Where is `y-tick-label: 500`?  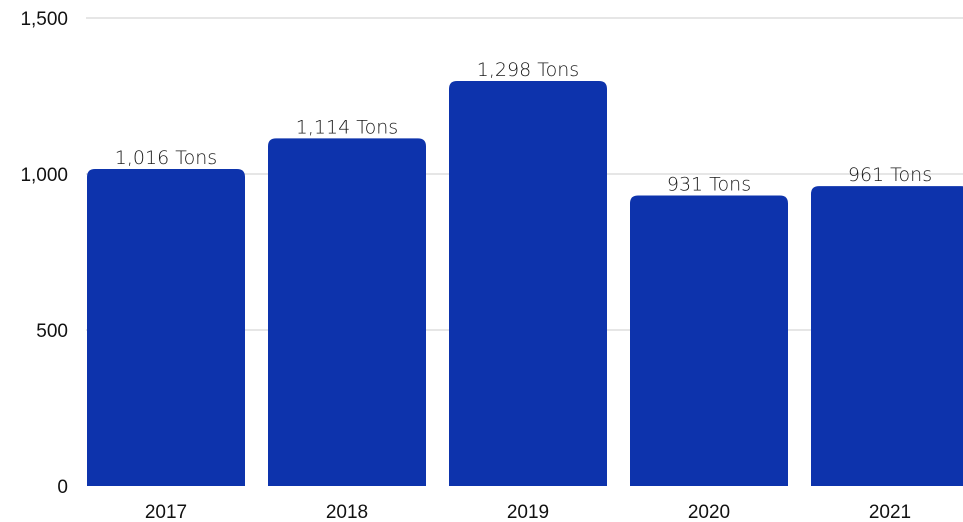
y-tick-label: 500 is located at coordinates (52, 331).